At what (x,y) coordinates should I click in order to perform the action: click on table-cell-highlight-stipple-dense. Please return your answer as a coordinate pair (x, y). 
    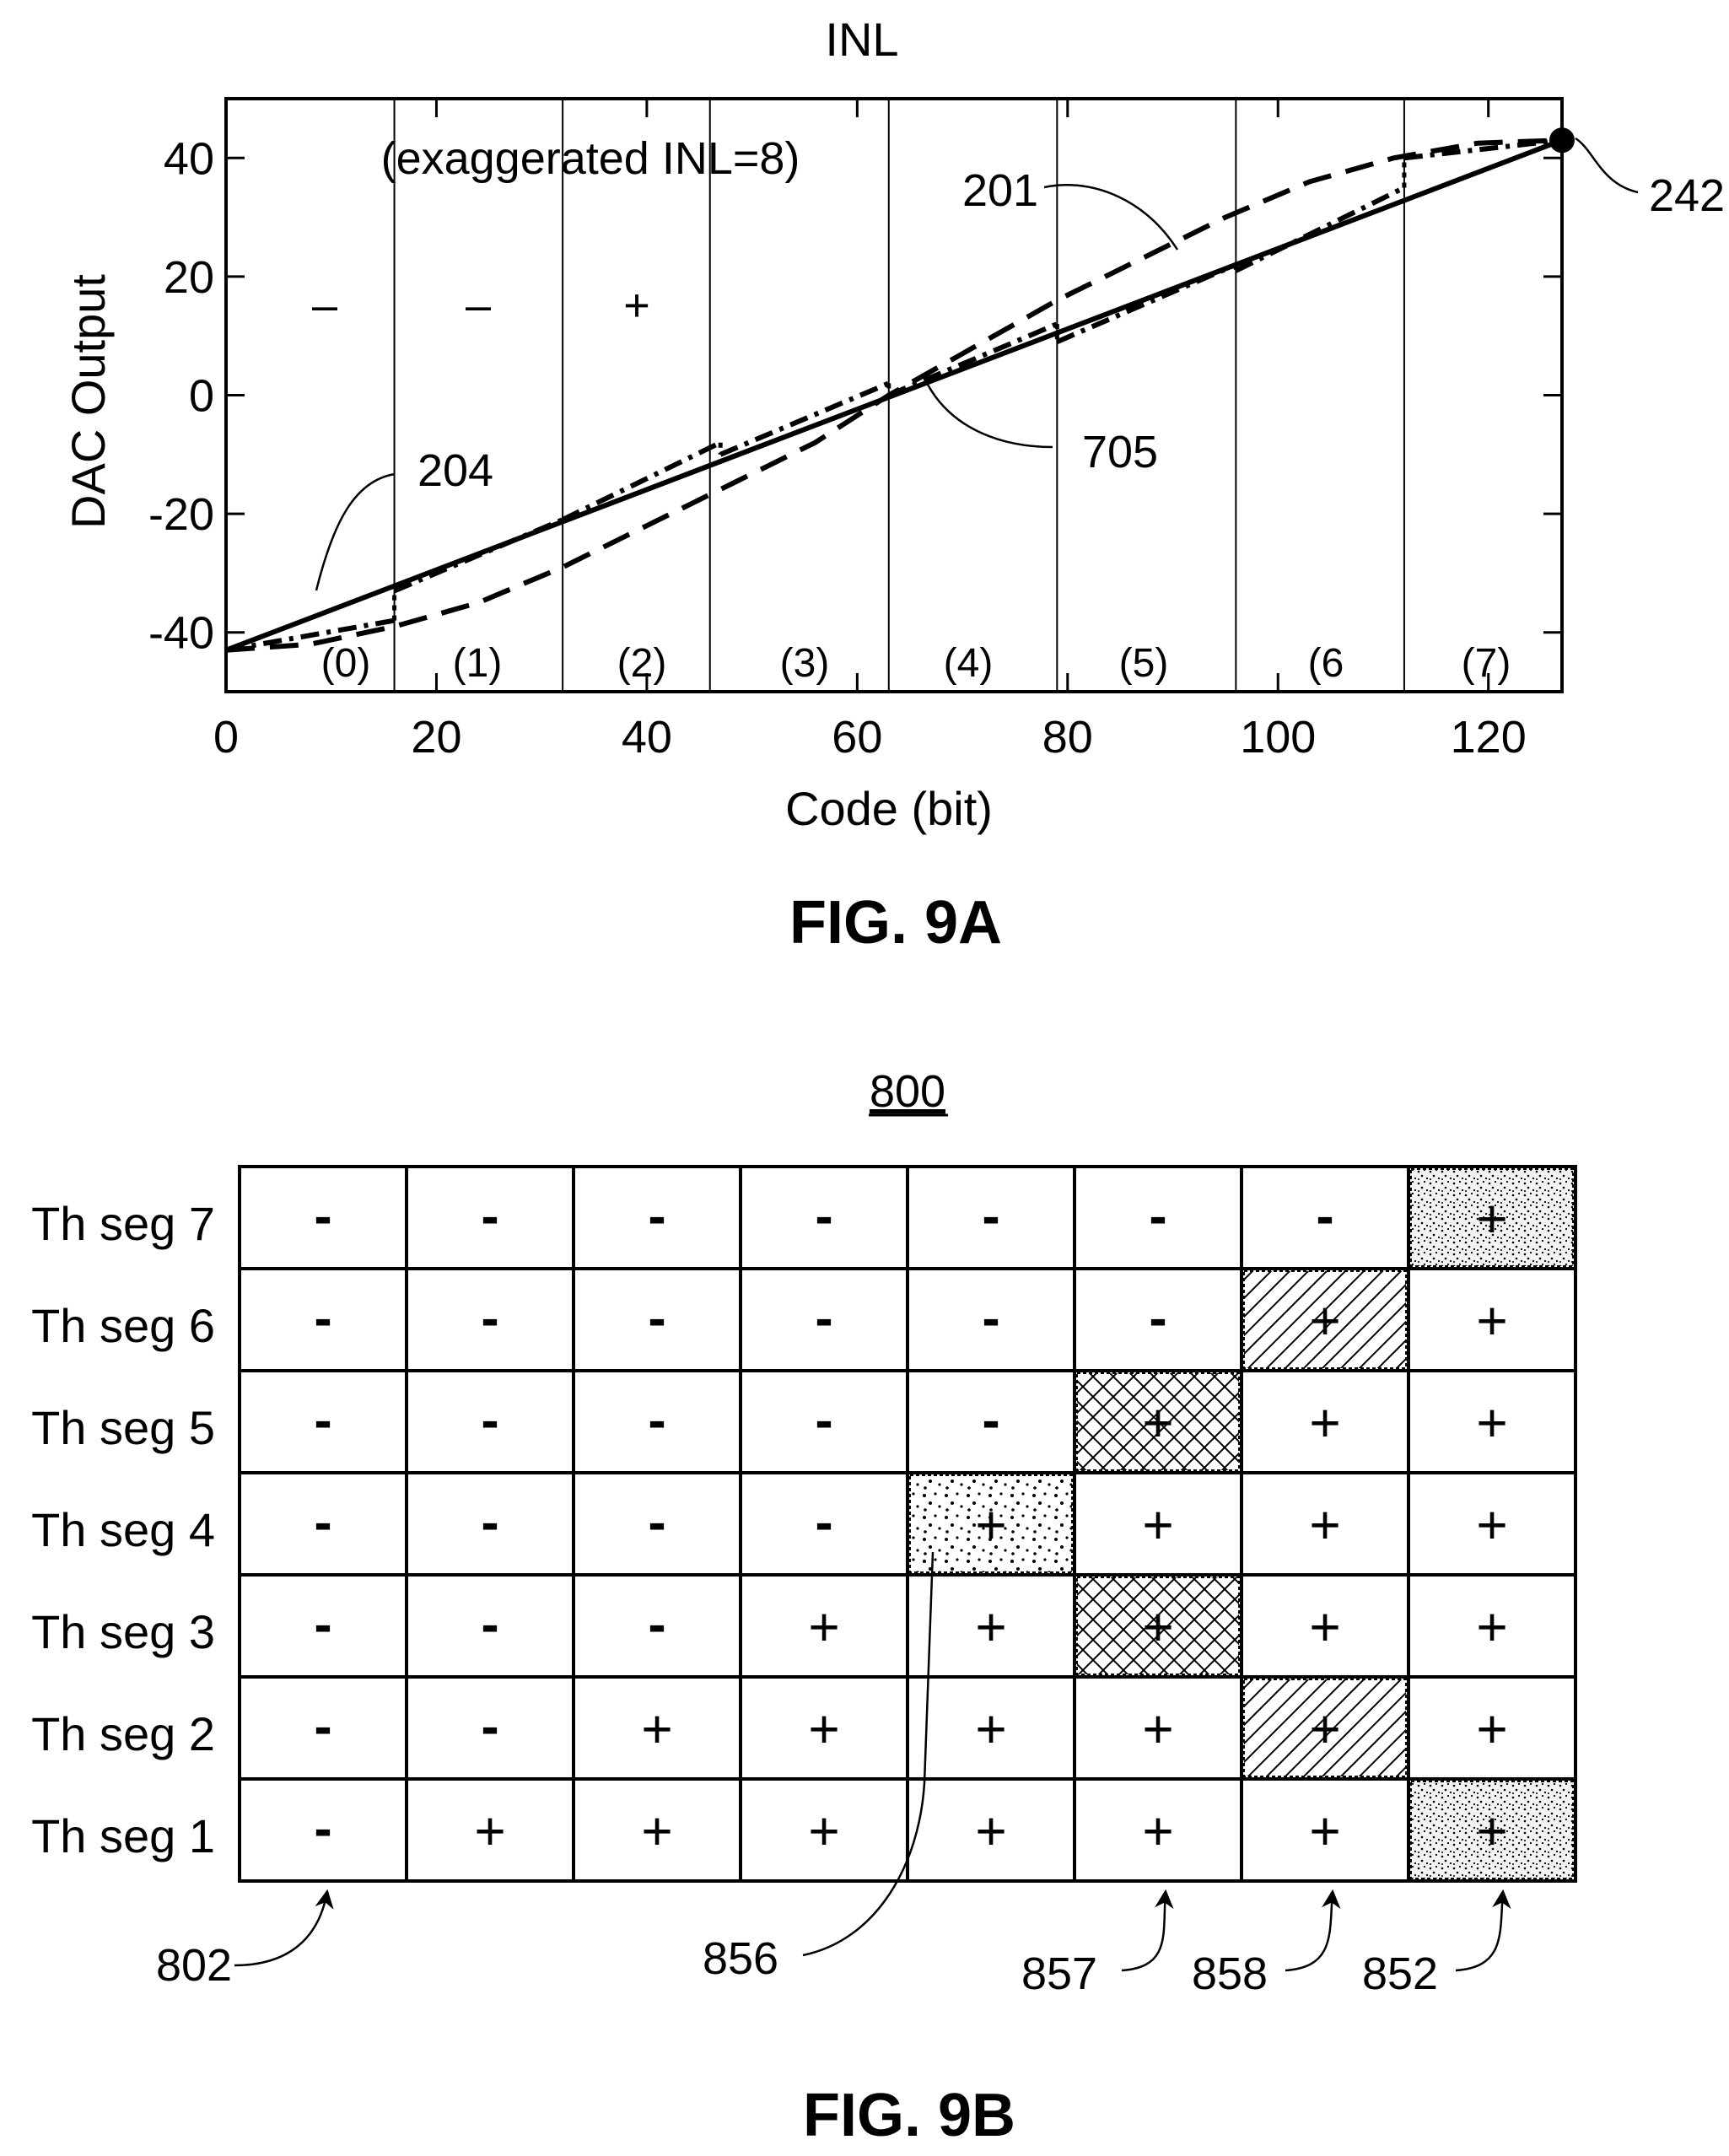
    Looking at the image, I should click on (1492, 1217).